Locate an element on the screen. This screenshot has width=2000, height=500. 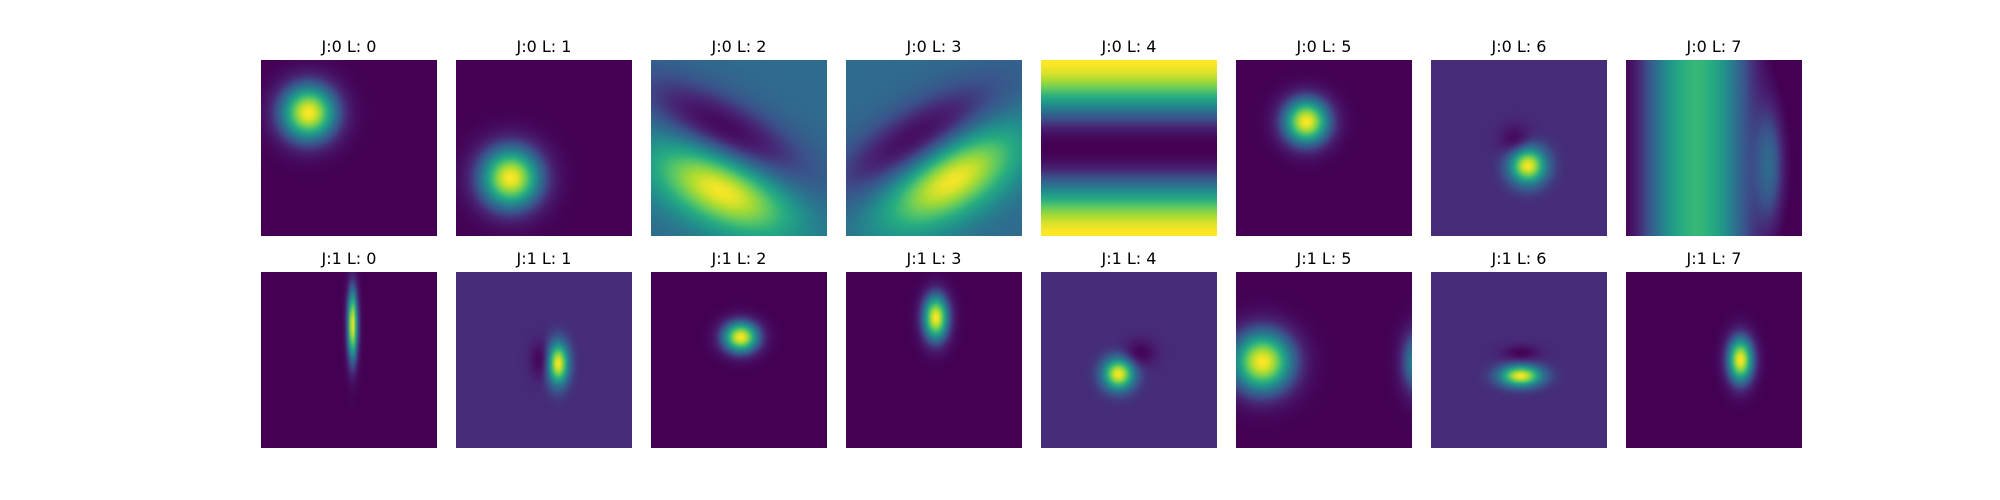
filter-panel: J:1 L: 1 is located at coordinates (544, 348).